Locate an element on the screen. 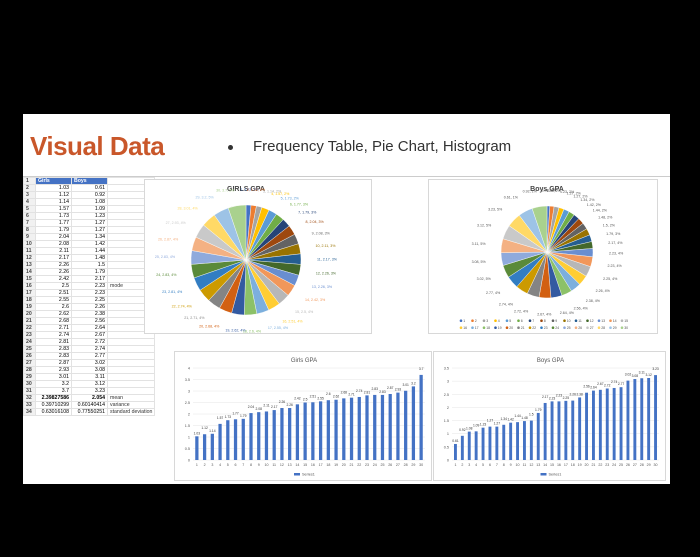 This screenshot has height=557, width=700. girls-gpa-cell: 2.68 is located at coordinates (53, 321).